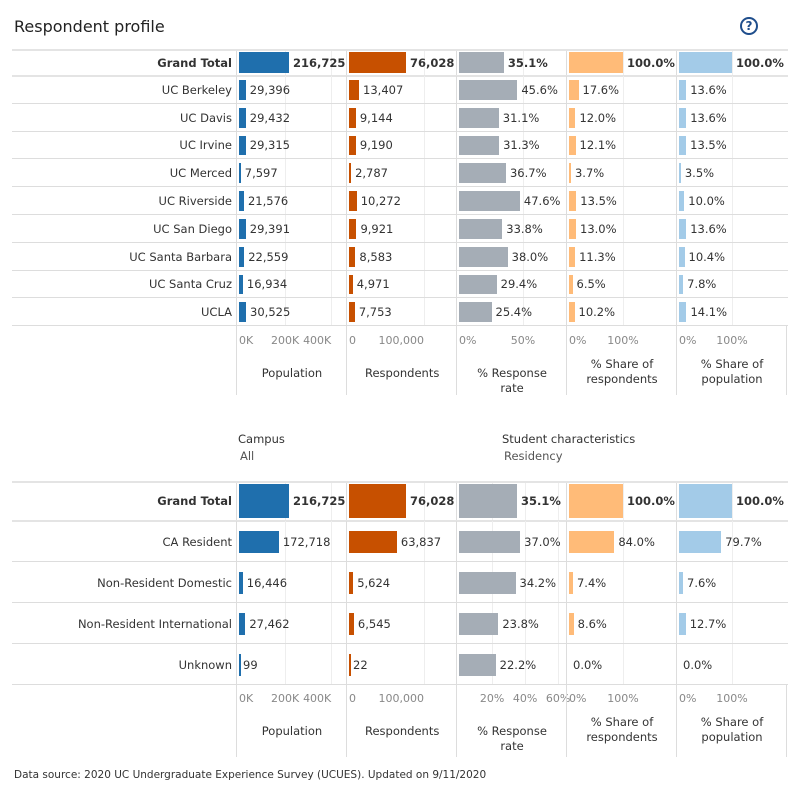 This screenshot has height=800, width=800. Describe the element at coordinates (731, 582) in the screenshot. I see `share-pop-cell: 7.6%` at that location.